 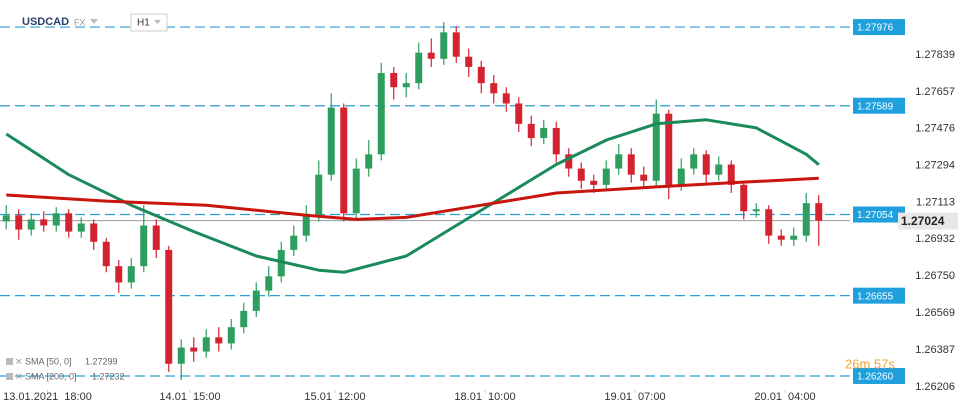 I want to click on legend-value: 1.27232, so click(x=108, y=376).